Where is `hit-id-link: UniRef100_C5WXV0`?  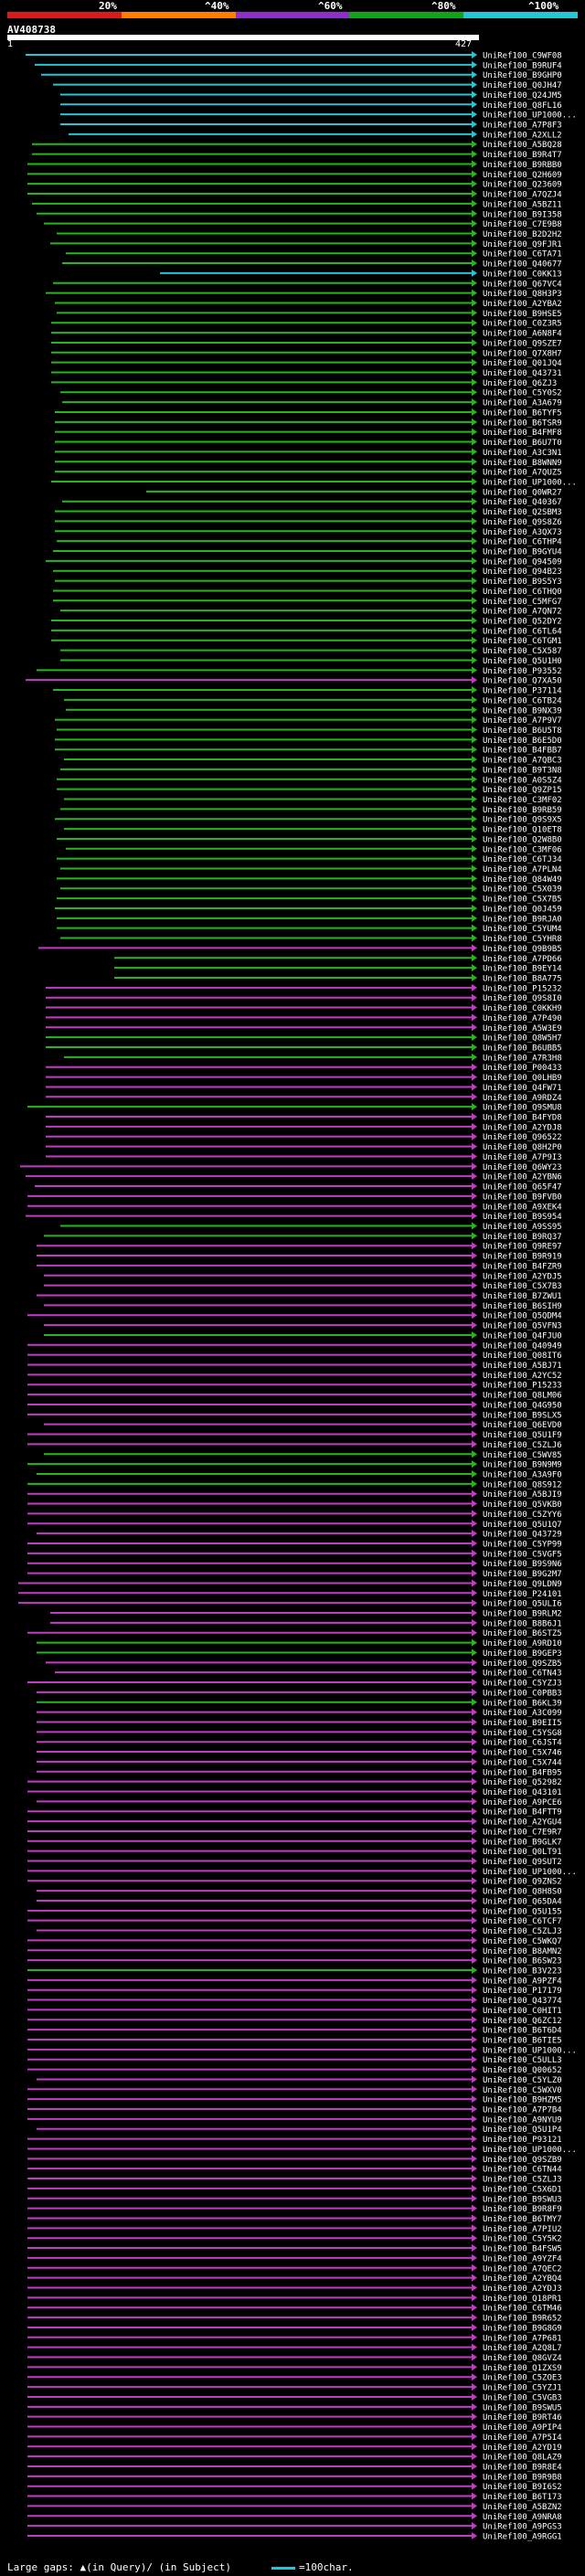 hit-id-link: UniRef100_C5WXV0 is located at coordinates (522, 2090).